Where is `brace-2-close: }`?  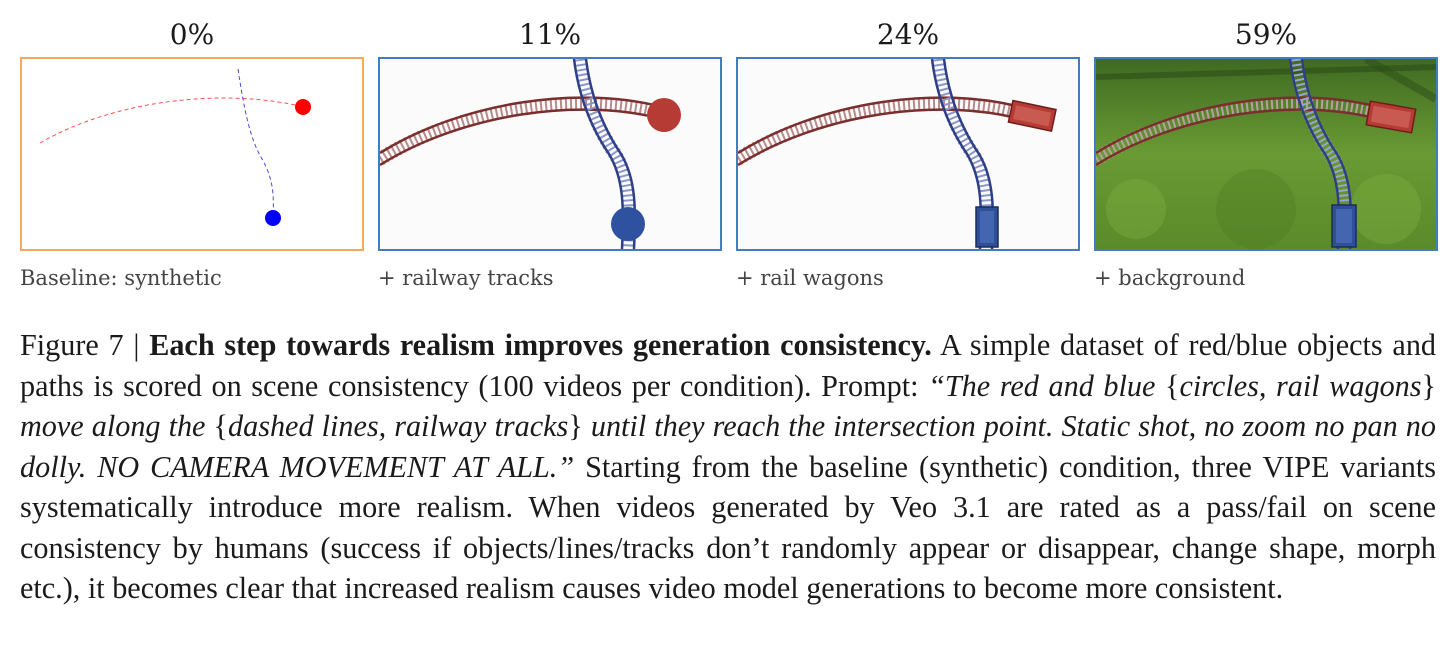 brace-2-close: } is located at coordinates (575, 426).